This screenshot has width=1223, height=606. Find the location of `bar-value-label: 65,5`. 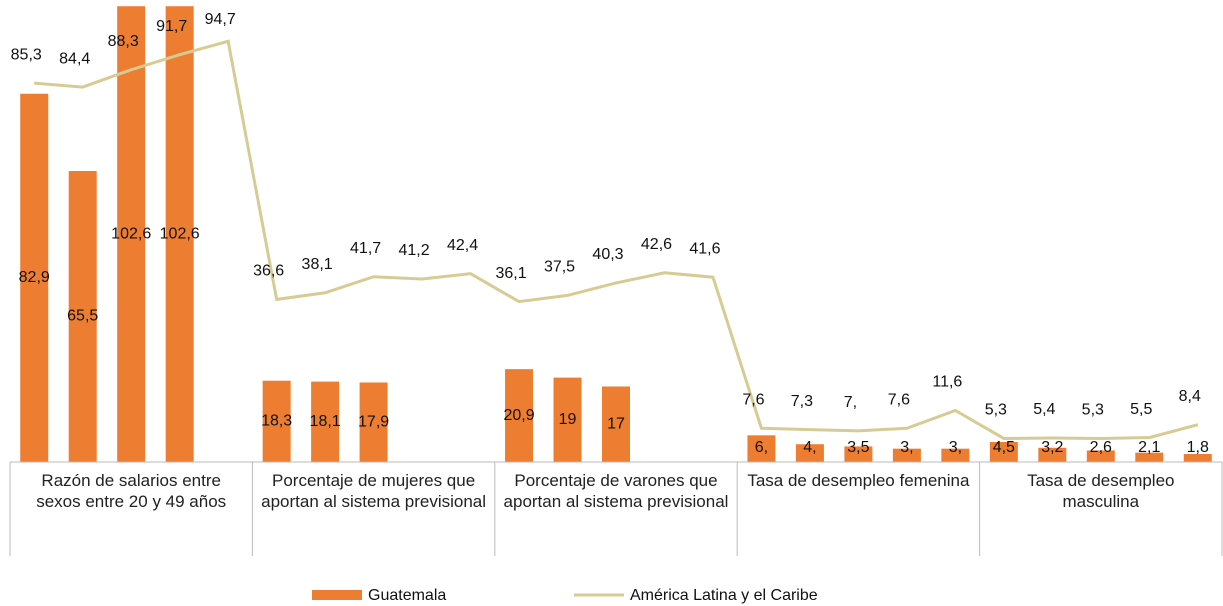

bar-value-label: 65,5 is located at coordinates (82, 316).